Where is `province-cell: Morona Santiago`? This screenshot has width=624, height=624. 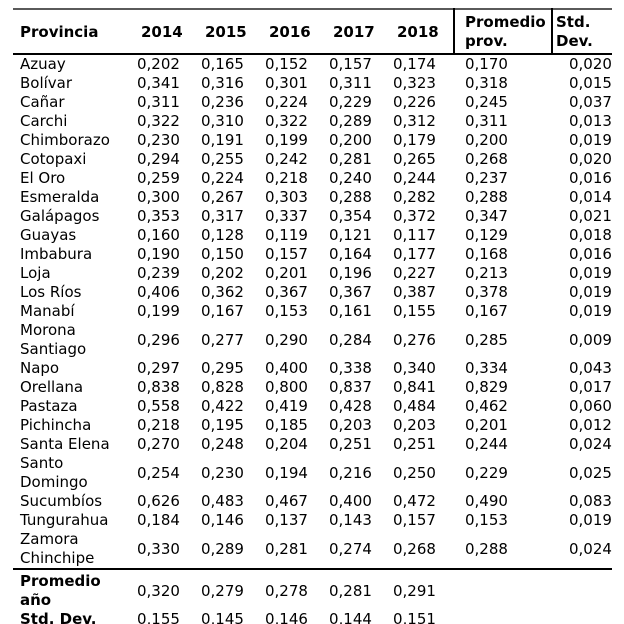
province-cell: Morona Santiago is located at coordinates (53, 339).